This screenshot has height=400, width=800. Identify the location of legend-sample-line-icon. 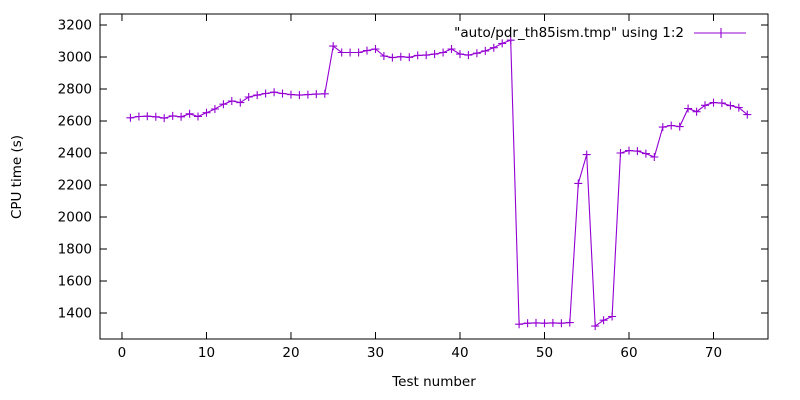
(720, 33).